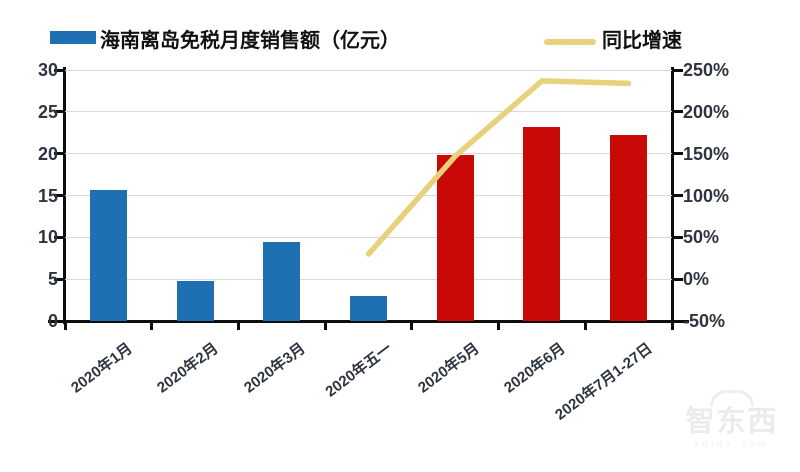 This screenshot has height=472, width=800. I want to click on watermark-arc-icon, so click(732, 398).